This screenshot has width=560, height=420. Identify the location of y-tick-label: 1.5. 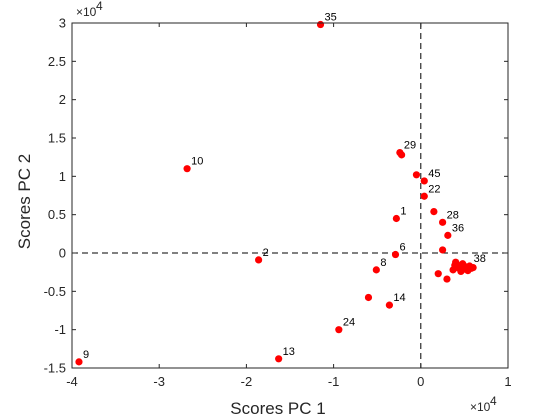
(57, 138).